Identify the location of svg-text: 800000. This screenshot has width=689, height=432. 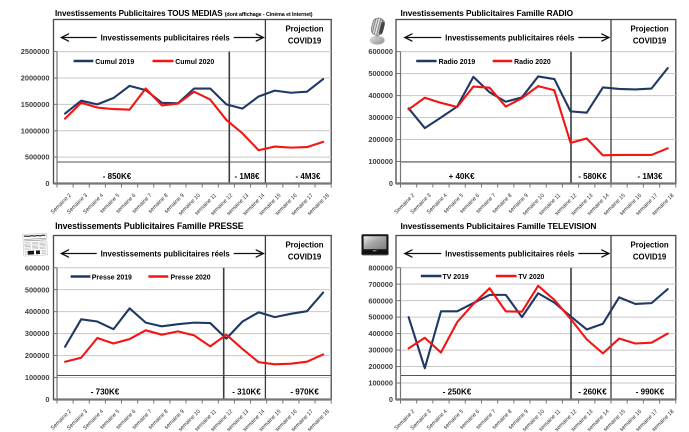
(380, 267).